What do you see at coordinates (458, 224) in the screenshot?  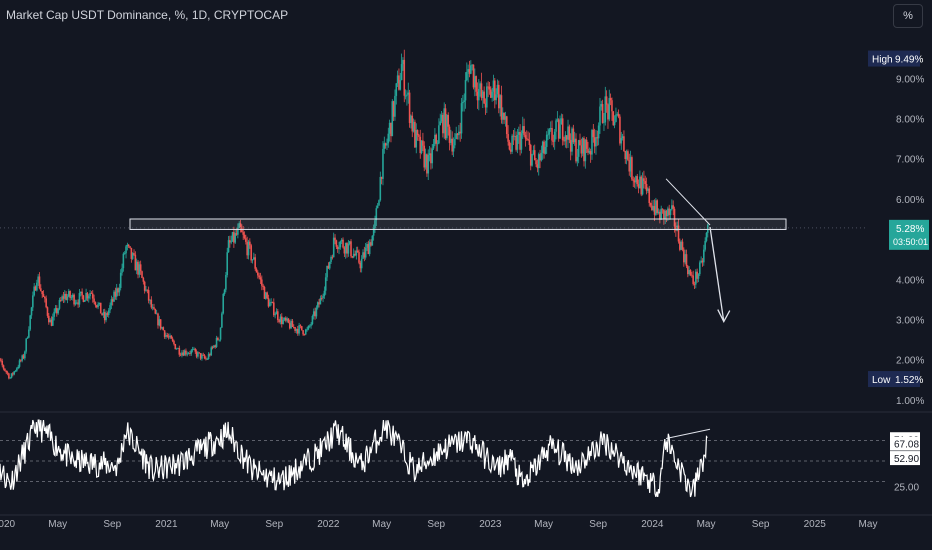 I see `support-zone-box` at bounding box center [458, 224].